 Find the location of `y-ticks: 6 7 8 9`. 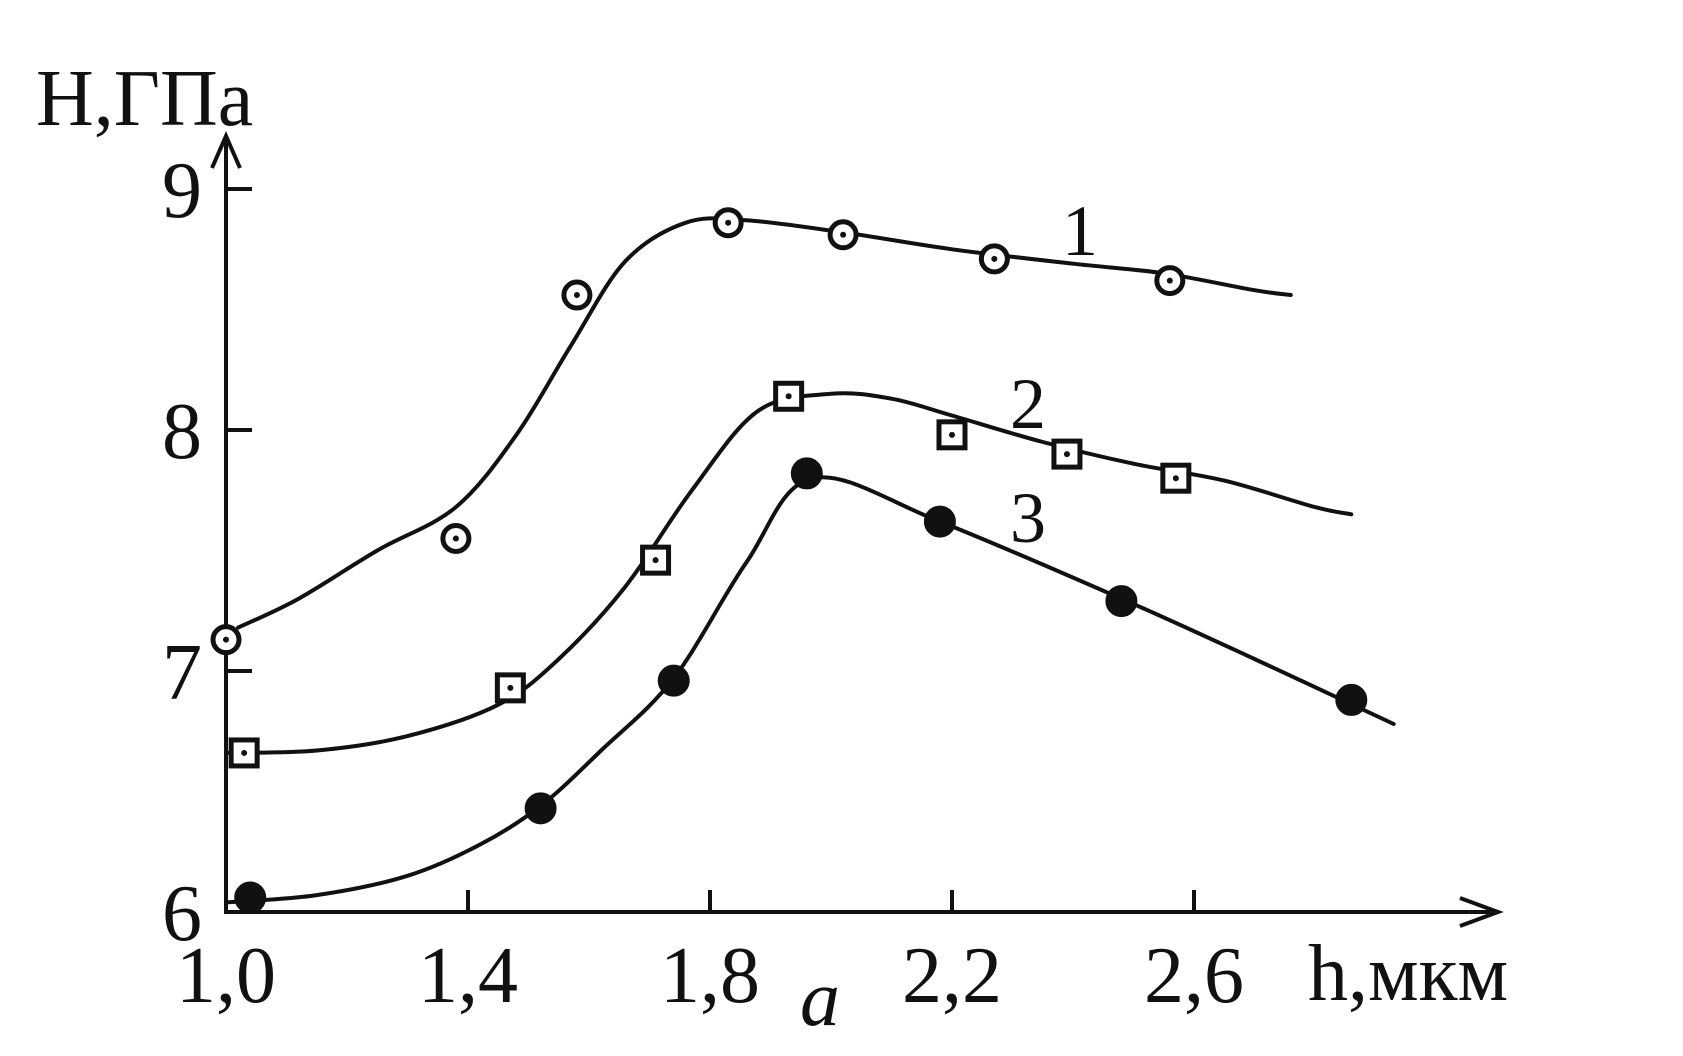

y-ticks: 6 7 8 9 is located at coordinates (207, 552).